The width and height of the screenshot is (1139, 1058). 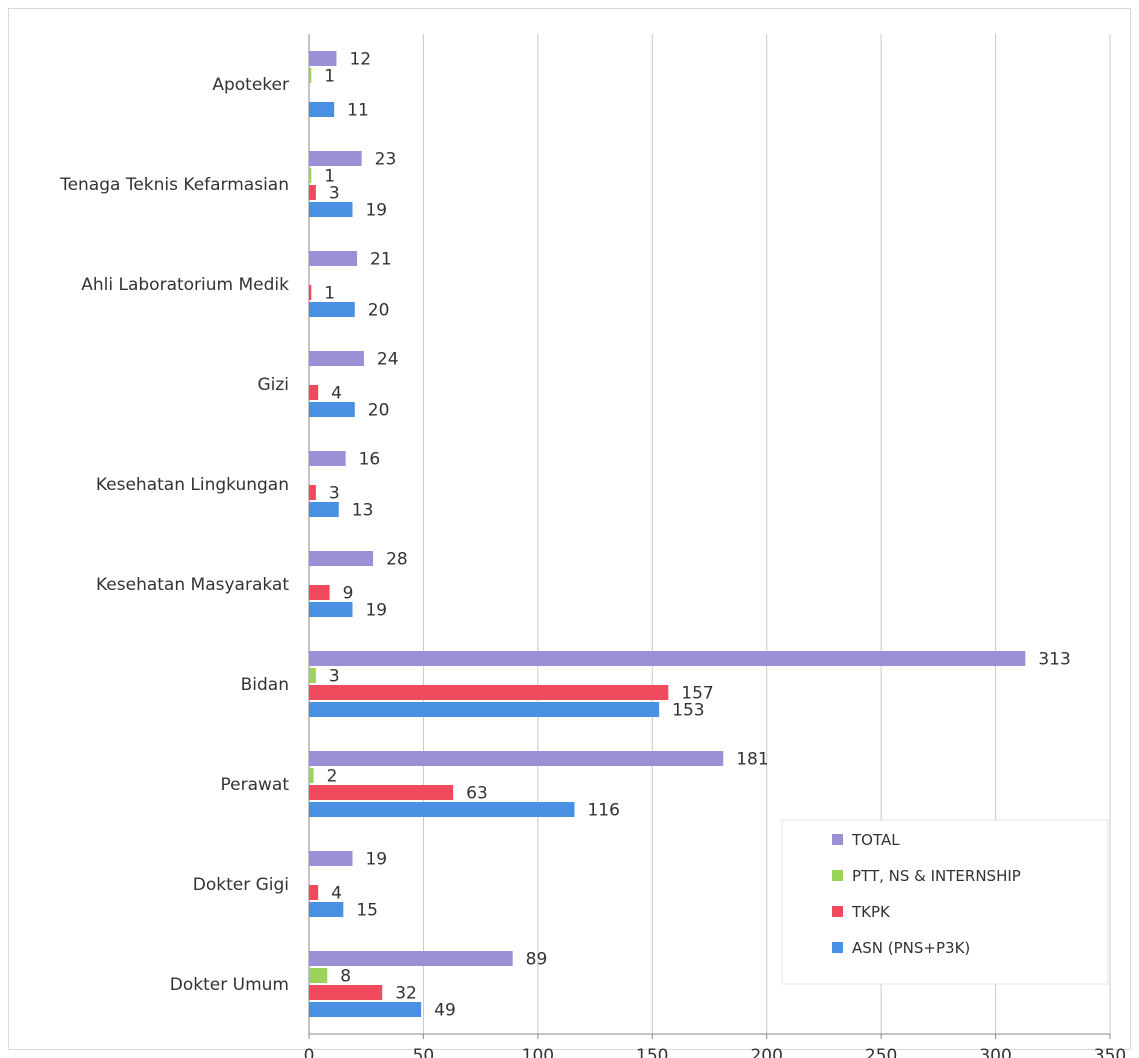 I want to click on data-label-total-gizi: 24, so click(x=388, y=360).